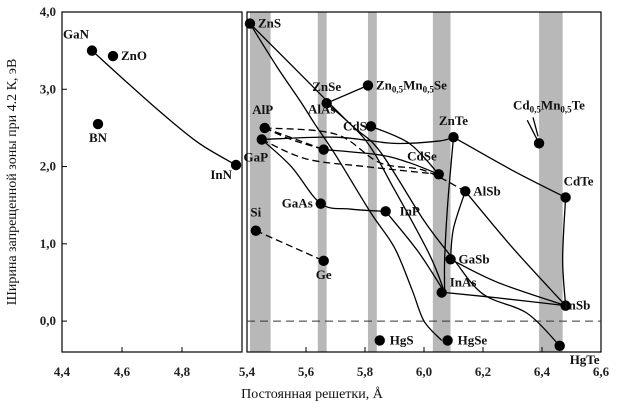  Describe the element at coordinates (326, 86) in the screenshot. I see `point-label: ZnSe` at that location.